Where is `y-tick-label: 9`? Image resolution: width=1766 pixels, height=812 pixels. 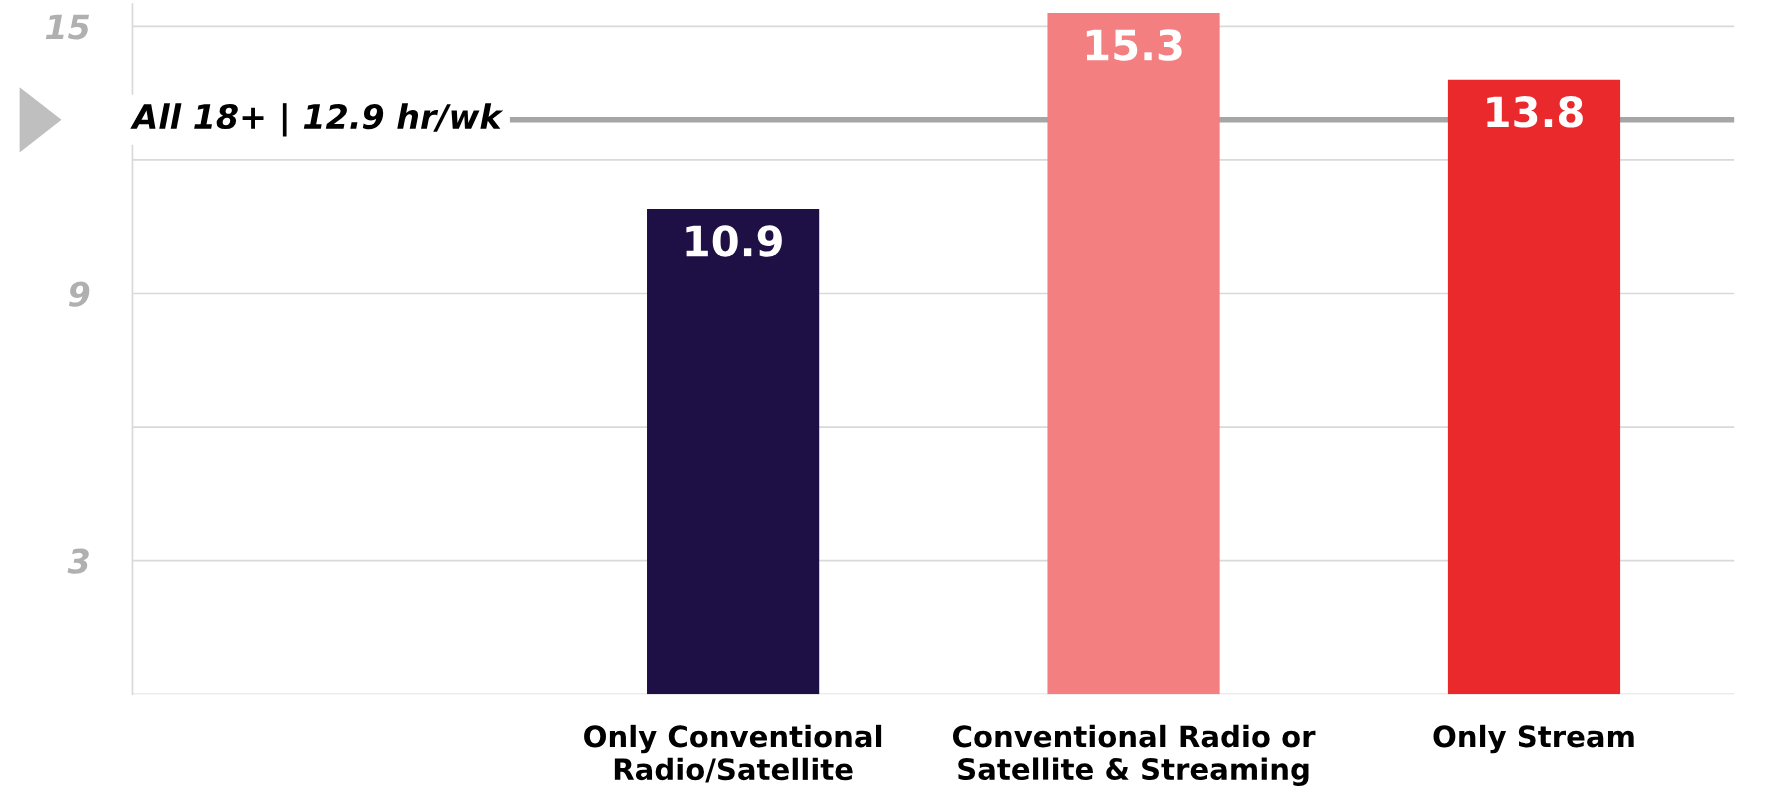 y-tick-label: 9 is located at coordinates (79, 294).